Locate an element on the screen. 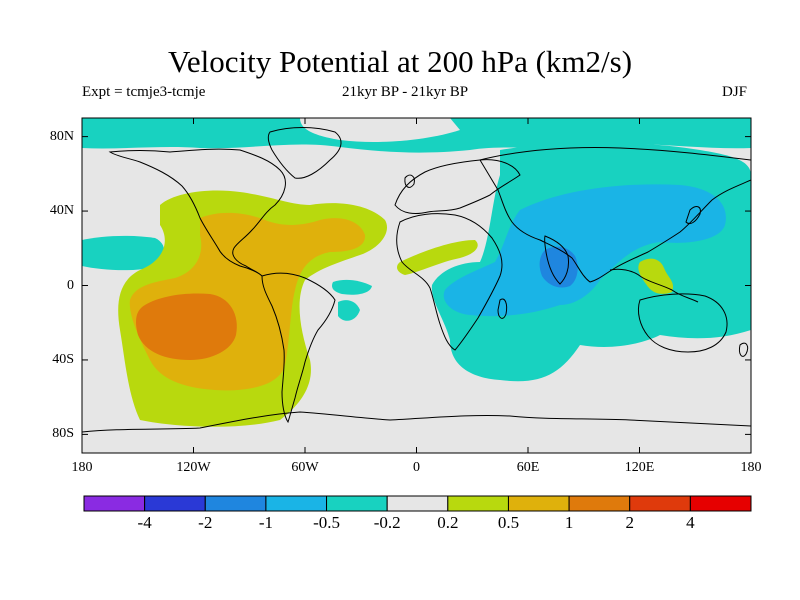  lat-tick-label: 40N is located at coordinates (61, 211).